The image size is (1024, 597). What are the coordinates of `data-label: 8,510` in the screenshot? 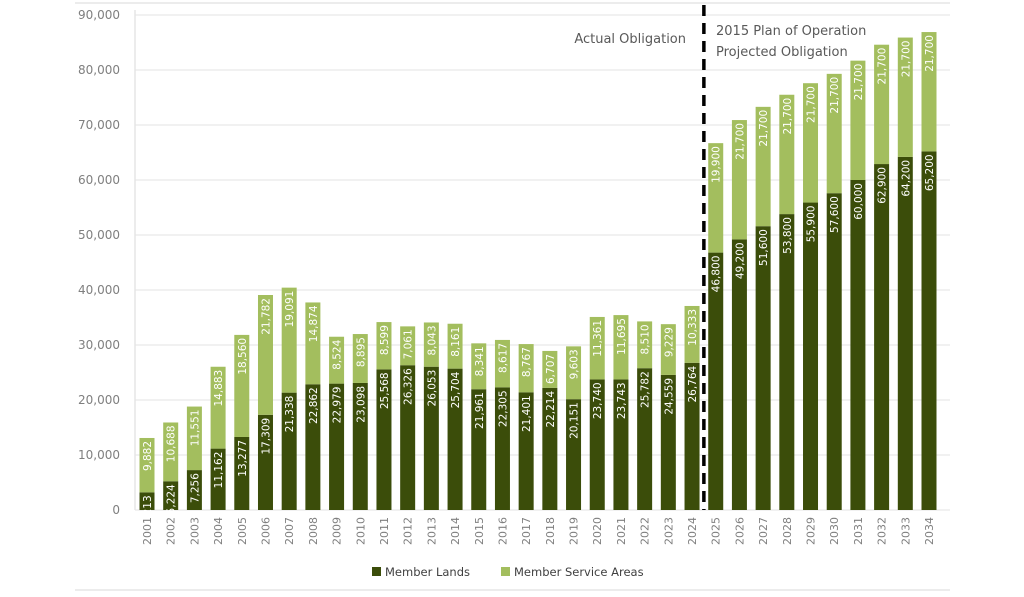 It's located at (646, 339).